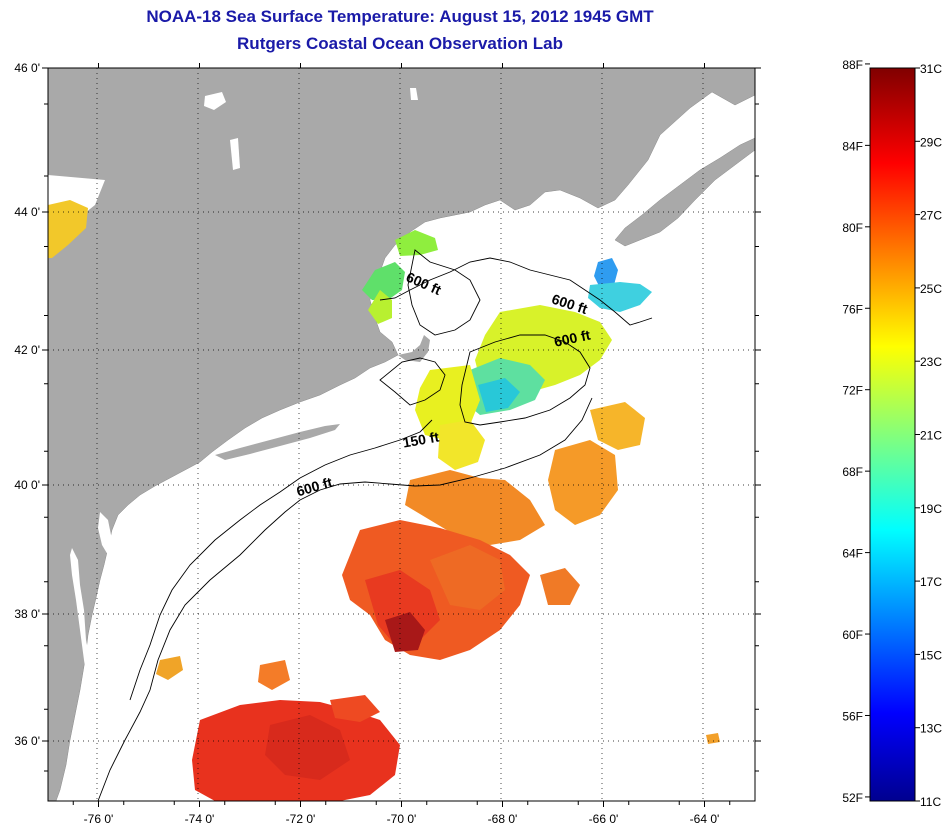 Image resolution: width=952 pixels, height=840 pixels. I want to click on colorbar-celsius-label: 29C, so click(931, 142).